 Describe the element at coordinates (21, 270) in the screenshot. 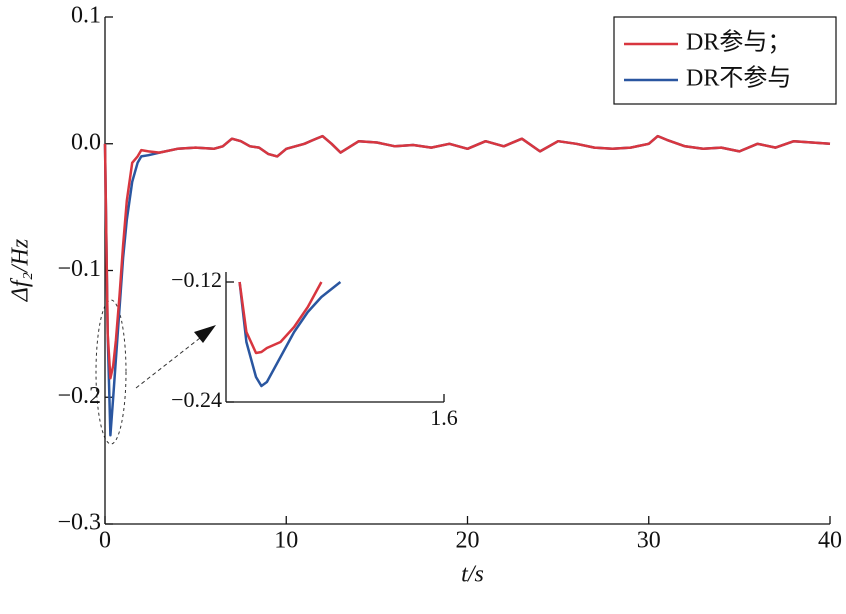

I see `y-axis-label: Δf₂/Hz` at that location.